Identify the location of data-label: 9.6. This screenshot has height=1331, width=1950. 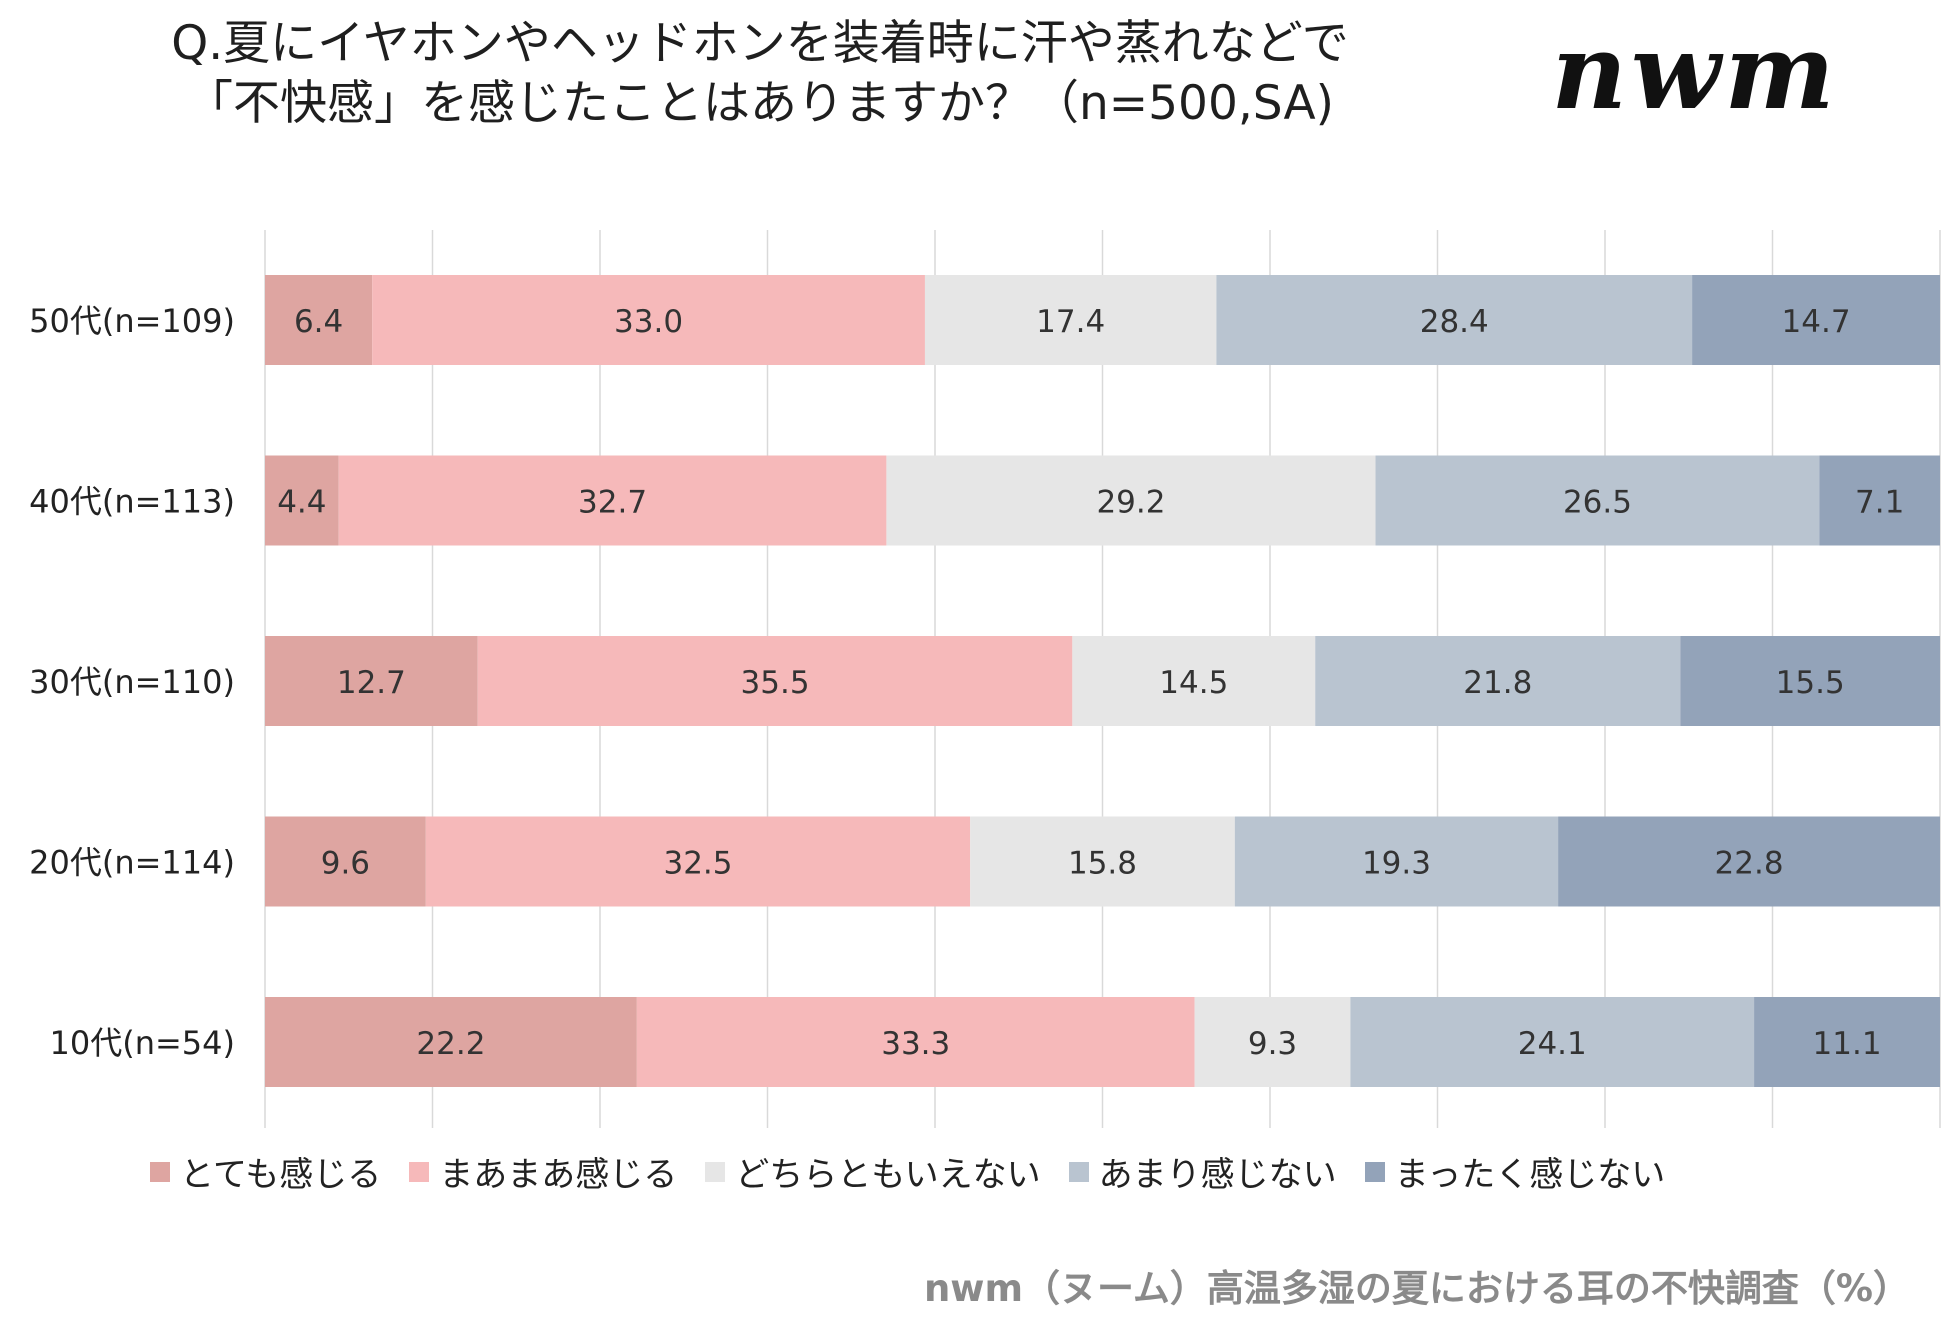
(345, 864).